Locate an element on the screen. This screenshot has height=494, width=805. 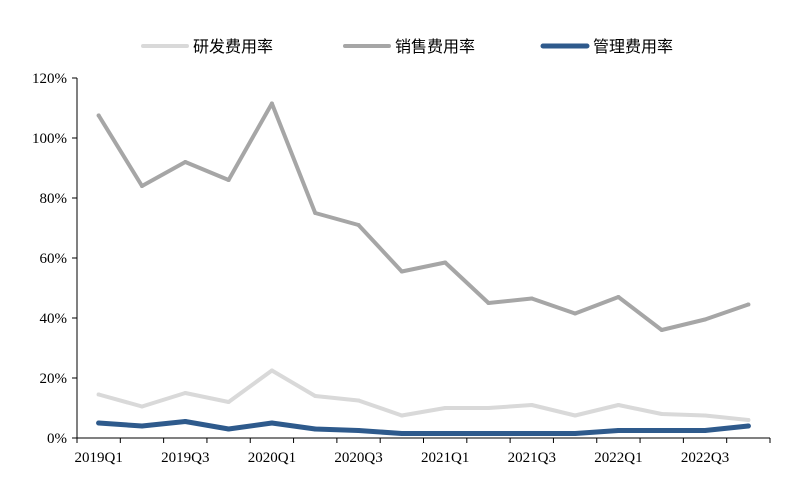
x-tick-label: 2020Q3 is located at coordinates (358, 458).